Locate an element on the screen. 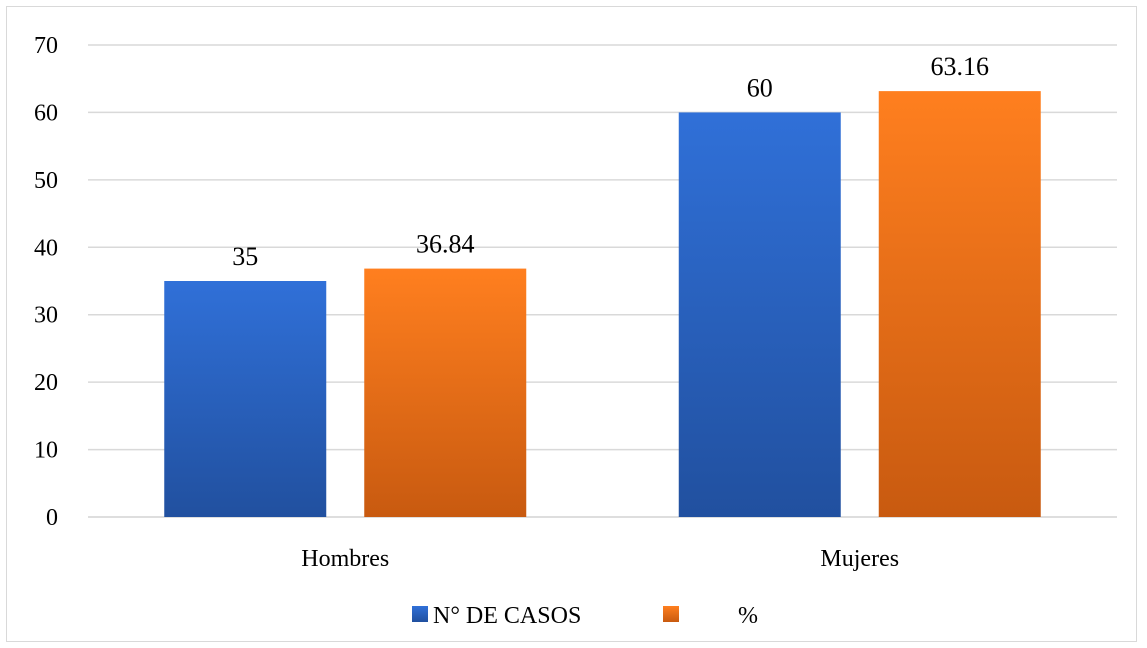  y-tick-label: 0 is located at coordinates (52, 518).